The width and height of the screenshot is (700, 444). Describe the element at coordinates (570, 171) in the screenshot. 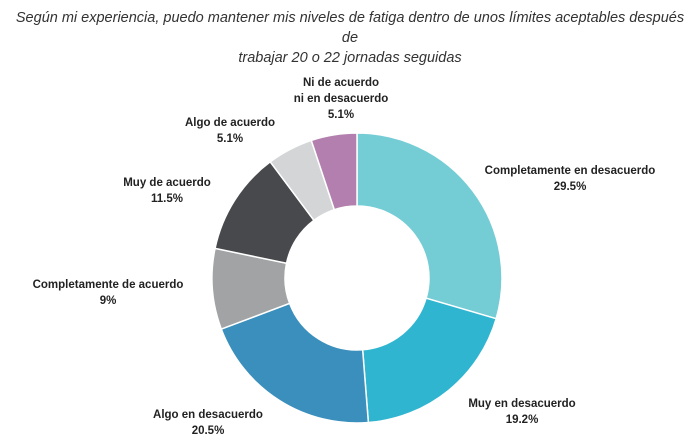

I see `slice-category-label: Completamente en desacuerdo` at that location.